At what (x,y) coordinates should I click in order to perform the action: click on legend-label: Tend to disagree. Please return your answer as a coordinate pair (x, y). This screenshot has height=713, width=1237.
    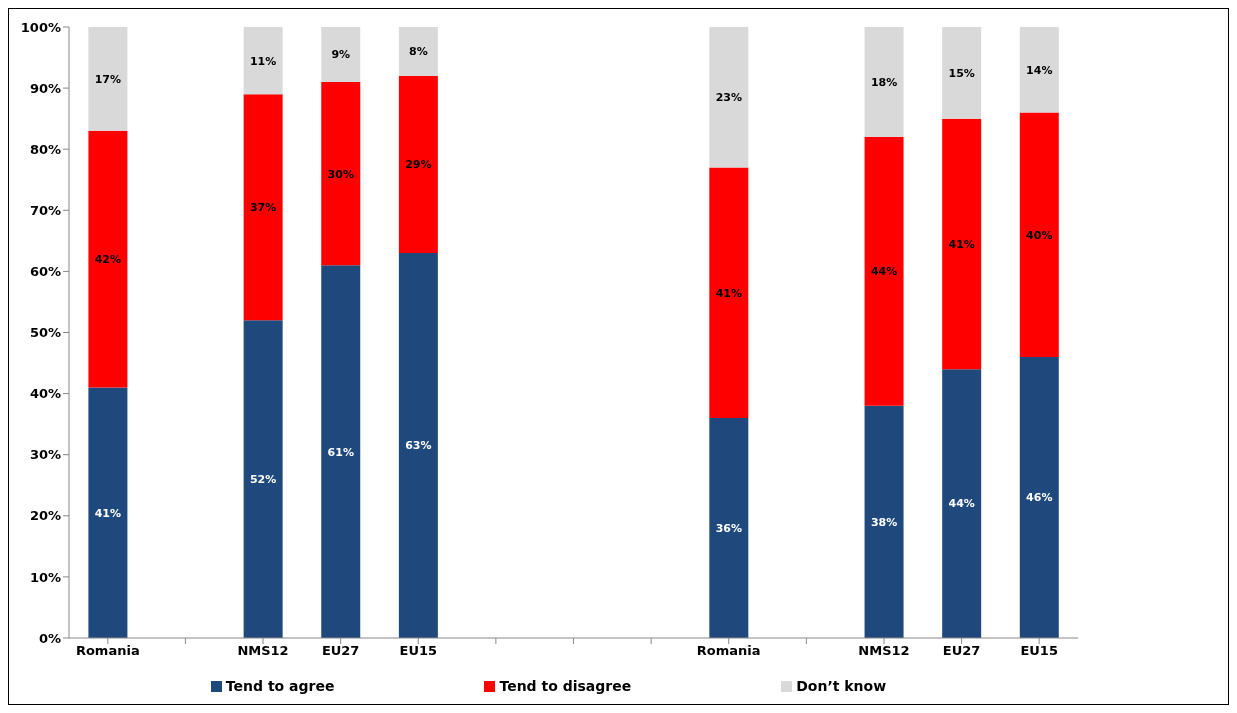
    Looking at the image, I should click on (565, 686).